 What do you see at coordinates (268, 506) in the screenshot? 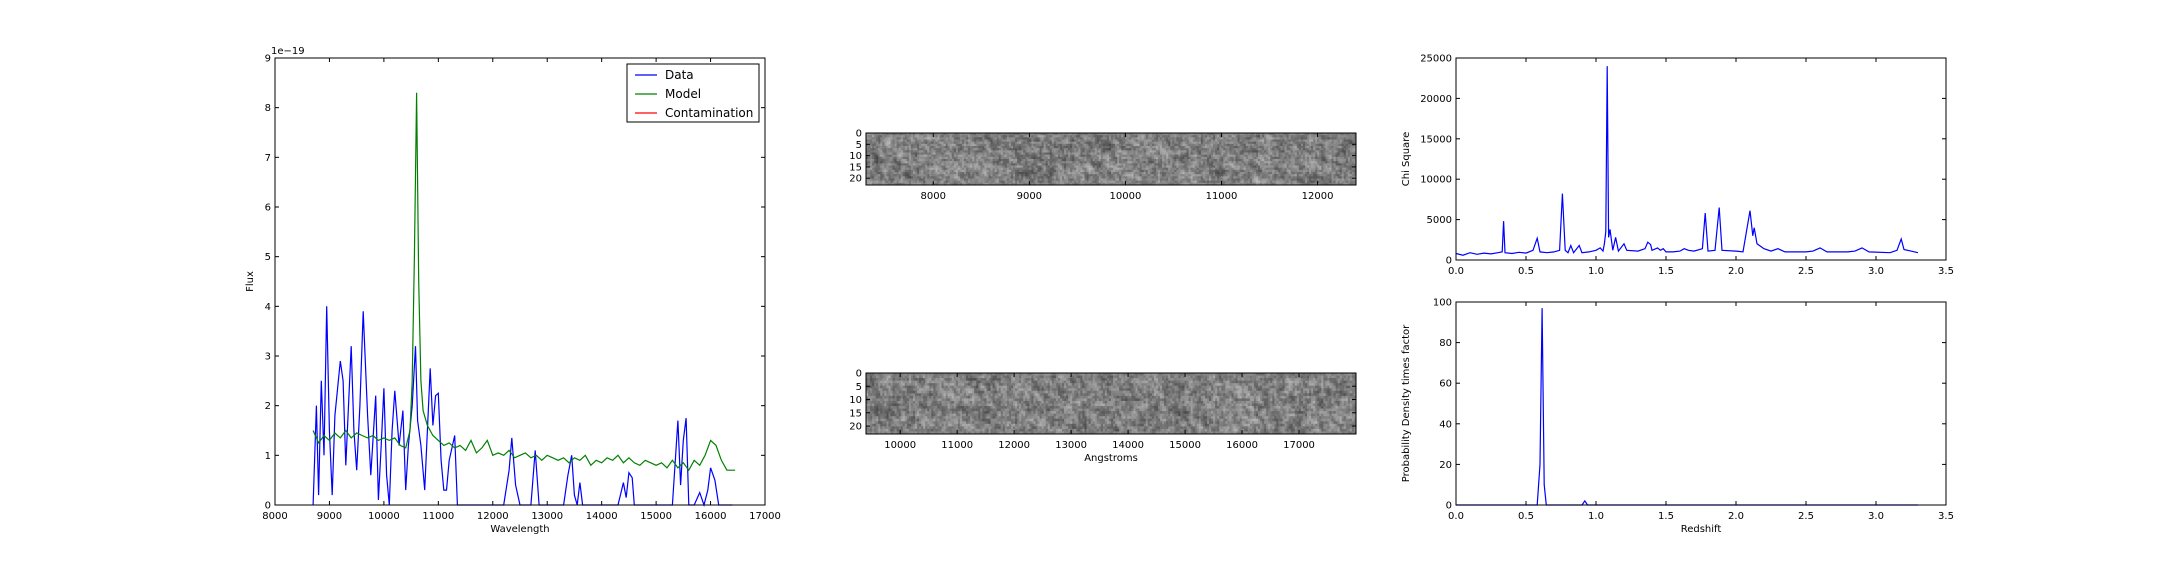
I see `y-tick-label: 0` at bounding box center [268, 506].